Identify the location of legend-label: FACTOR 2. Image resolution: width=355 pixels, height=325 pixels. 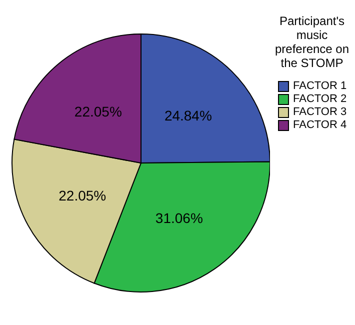
(320, 99).